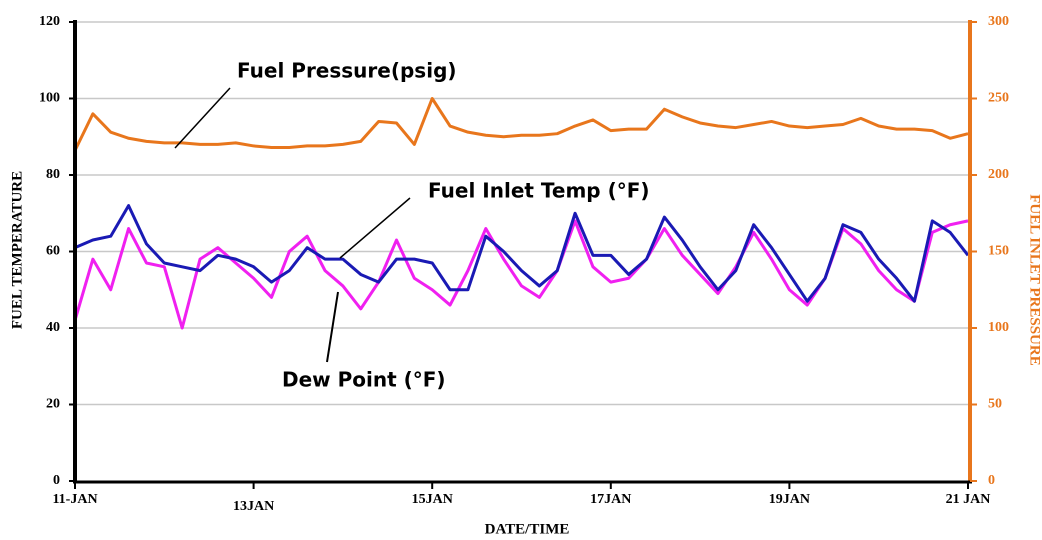  I want to click on y2-tick-label: 200, so click(998, 174).